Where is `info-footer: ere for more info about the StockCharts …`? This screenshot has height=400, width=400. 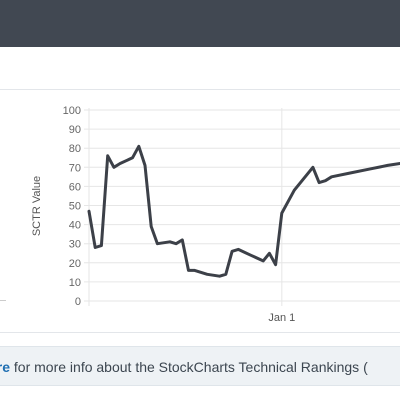 info-footer: ere for more info about the StockCharts … is located at coordinates (200, 366).